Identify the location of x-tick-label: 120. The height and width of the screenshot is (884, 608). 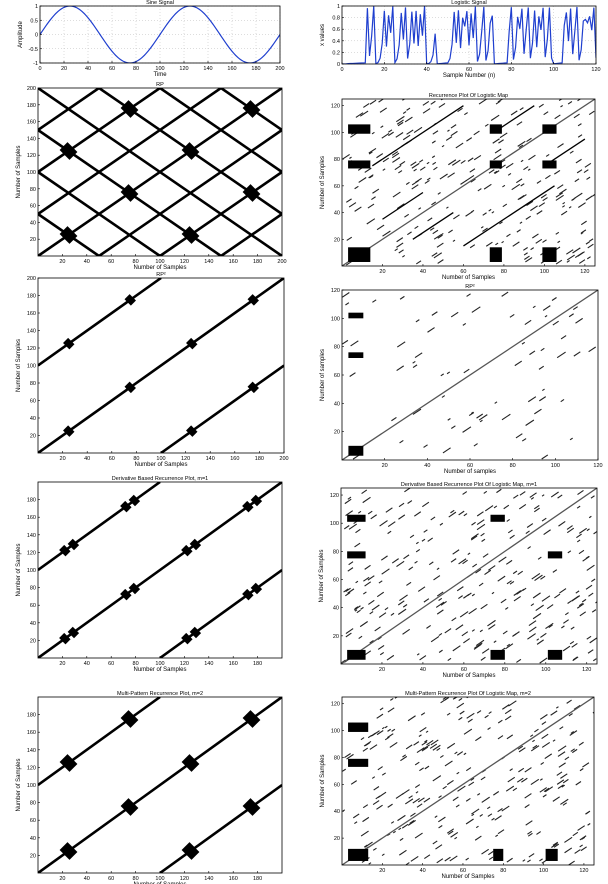
(586, 670).